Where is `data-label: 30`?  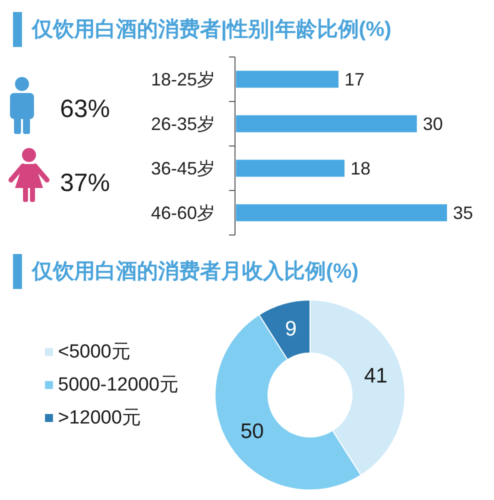 data-label: 30 is located at coordinates (432, 124).